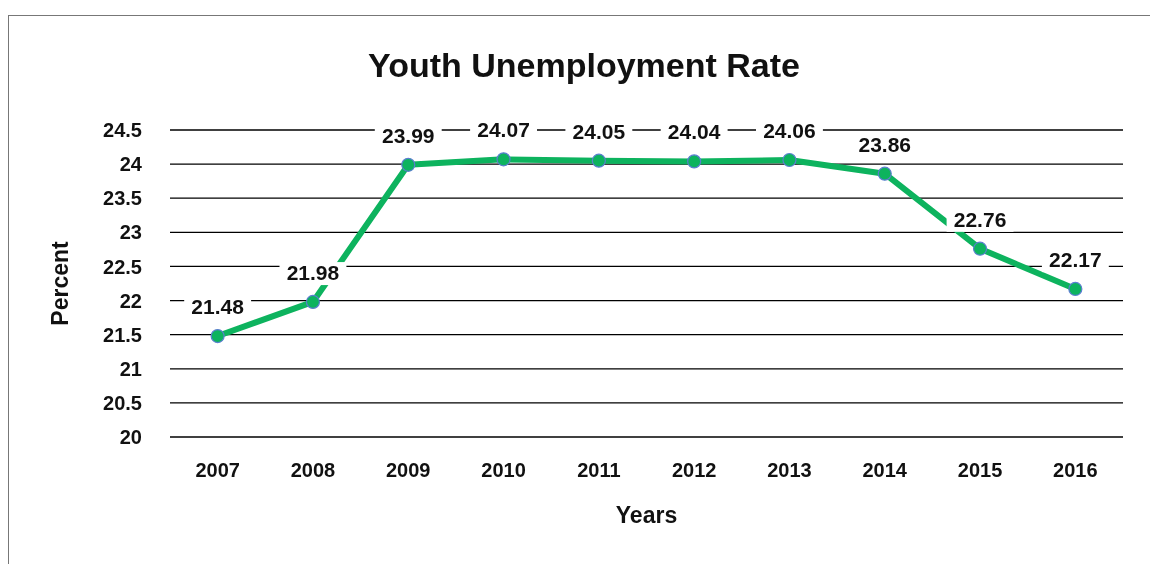  What do you see at coordinates (789, 470) in the screenshot?
I see `x-tick-label: 2013` at bounding box center [789, 470].